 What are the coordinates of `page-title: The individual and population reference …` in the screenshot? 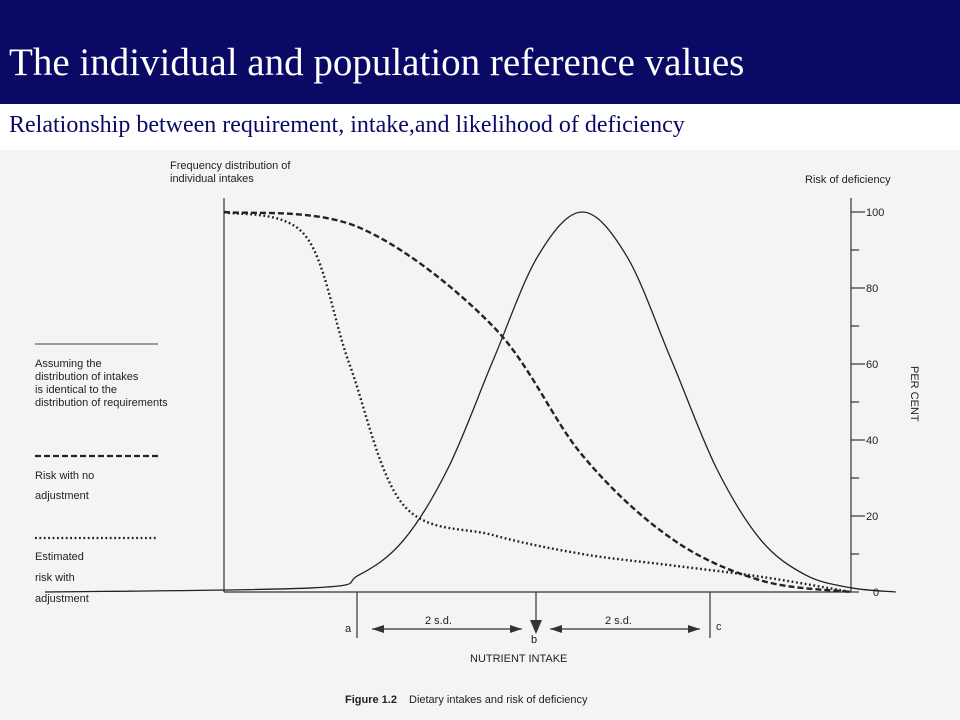 It's located at (377, 62).